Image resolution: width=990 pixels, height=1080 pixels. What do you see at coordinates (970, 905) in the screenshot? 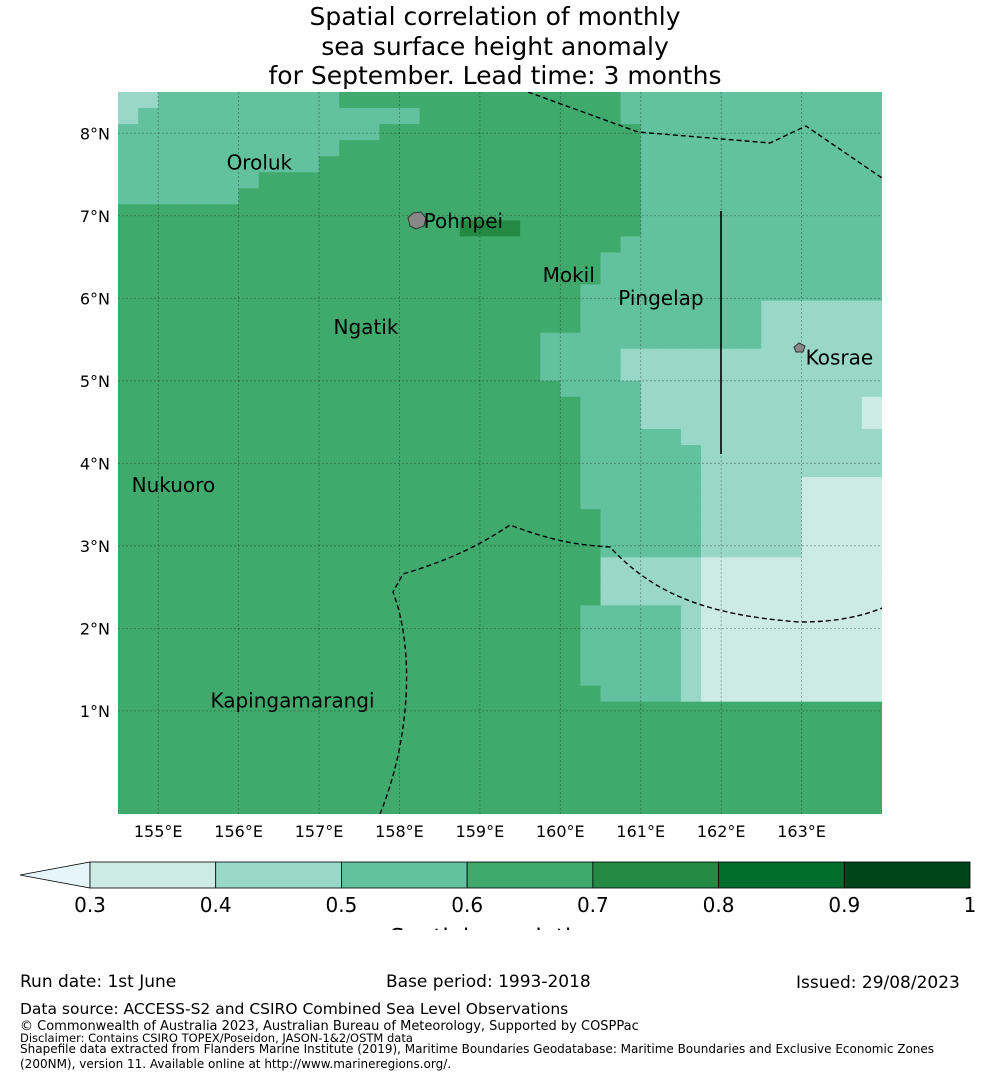
I see `colorbar-tick-label: 1` at bounding box center [970, 905].